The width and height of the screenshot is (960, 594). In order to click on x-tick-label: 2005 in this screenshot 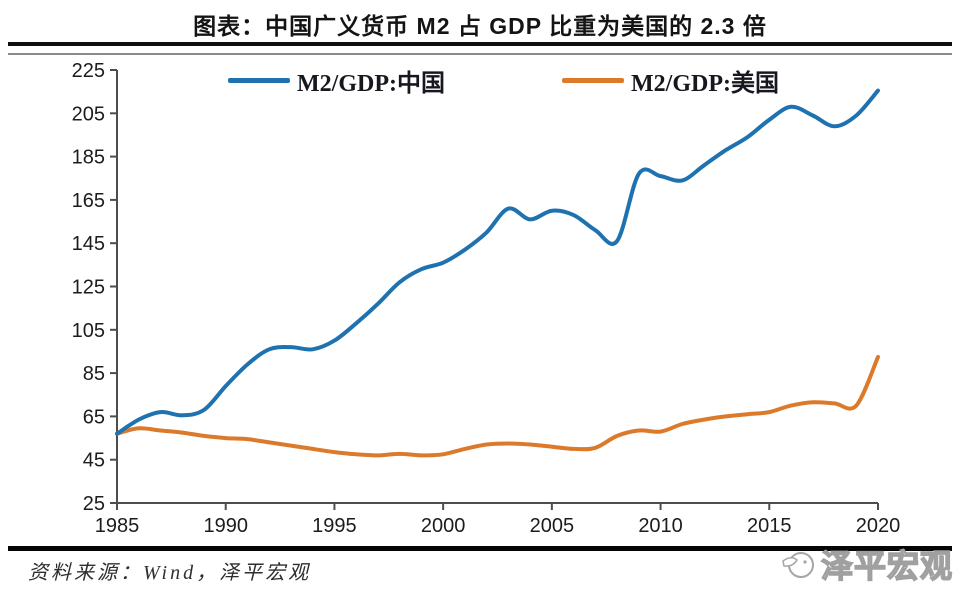, I will do `click(552, 526)`.